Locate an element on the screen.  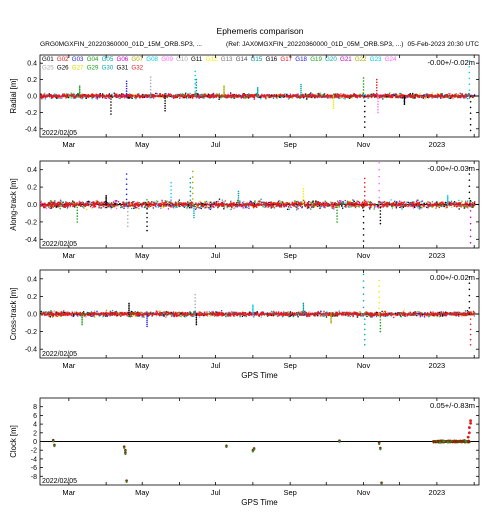
legend-entry: G04 is located at coordinates (93, 59).